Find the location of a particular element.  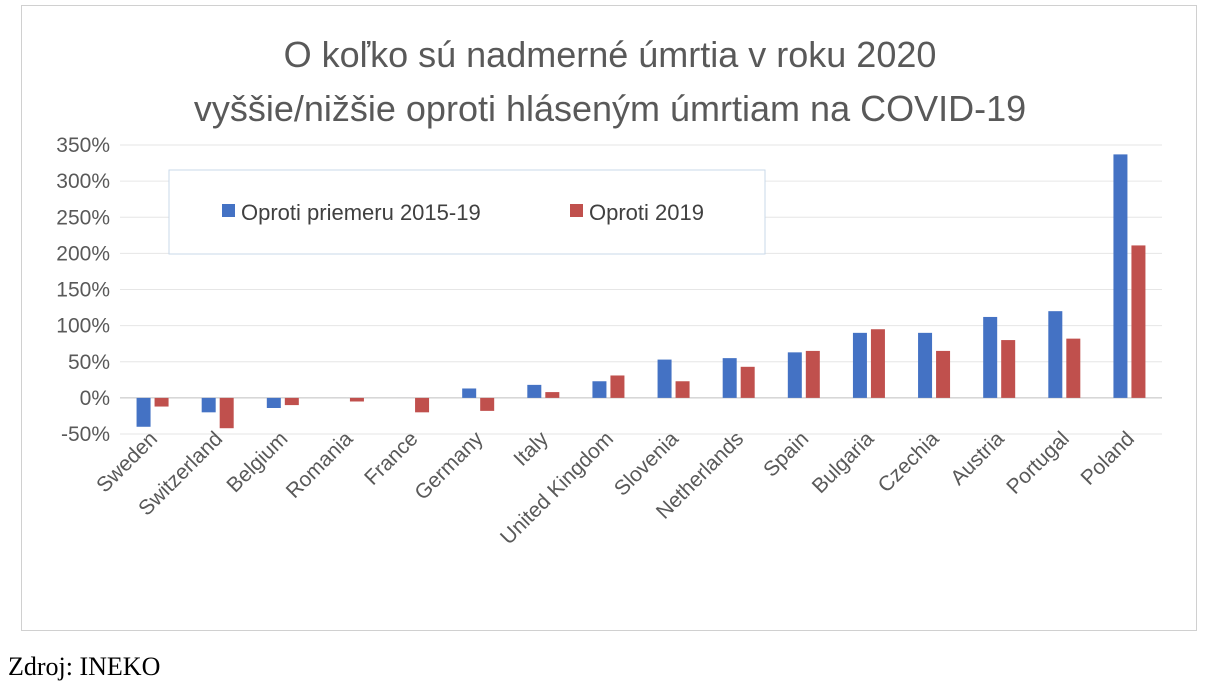

bar-series-1-belgium is located at coordinates (273, 402).